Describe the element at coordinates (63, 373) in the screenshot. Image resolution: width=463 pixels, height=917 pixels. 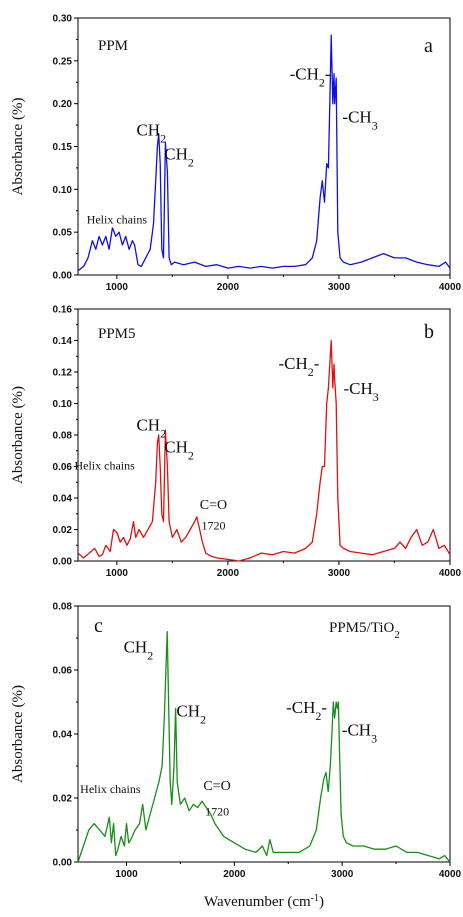
I see `y-tick-label: 0.12` at that location.